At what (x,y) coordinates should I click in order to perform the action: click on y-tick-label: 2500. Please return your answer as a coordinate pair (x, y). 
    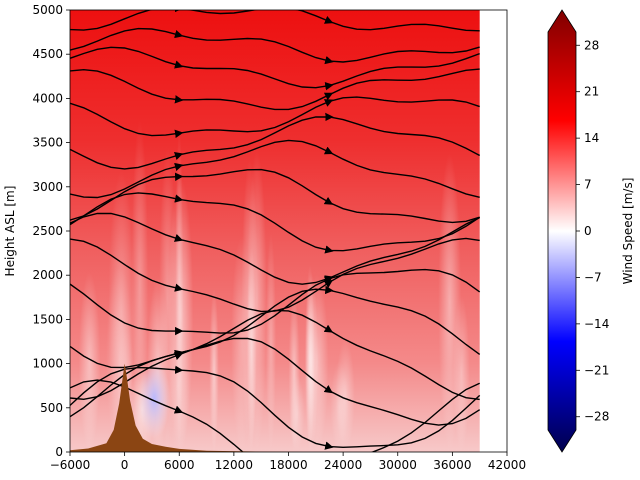
    Looking at the image, I should click on (47, 231).